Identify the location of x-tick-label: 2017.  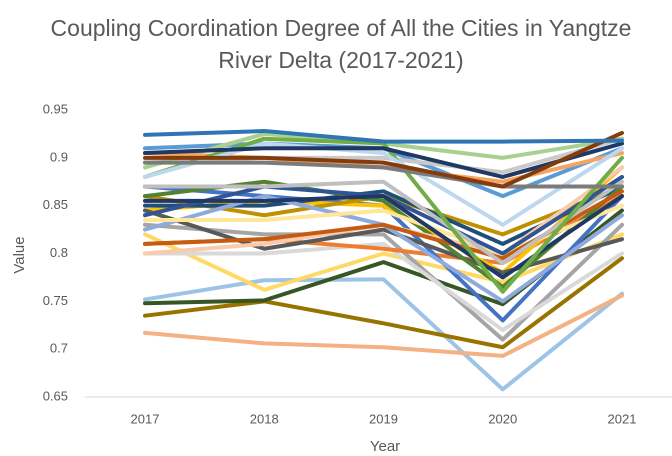
(145, 418).